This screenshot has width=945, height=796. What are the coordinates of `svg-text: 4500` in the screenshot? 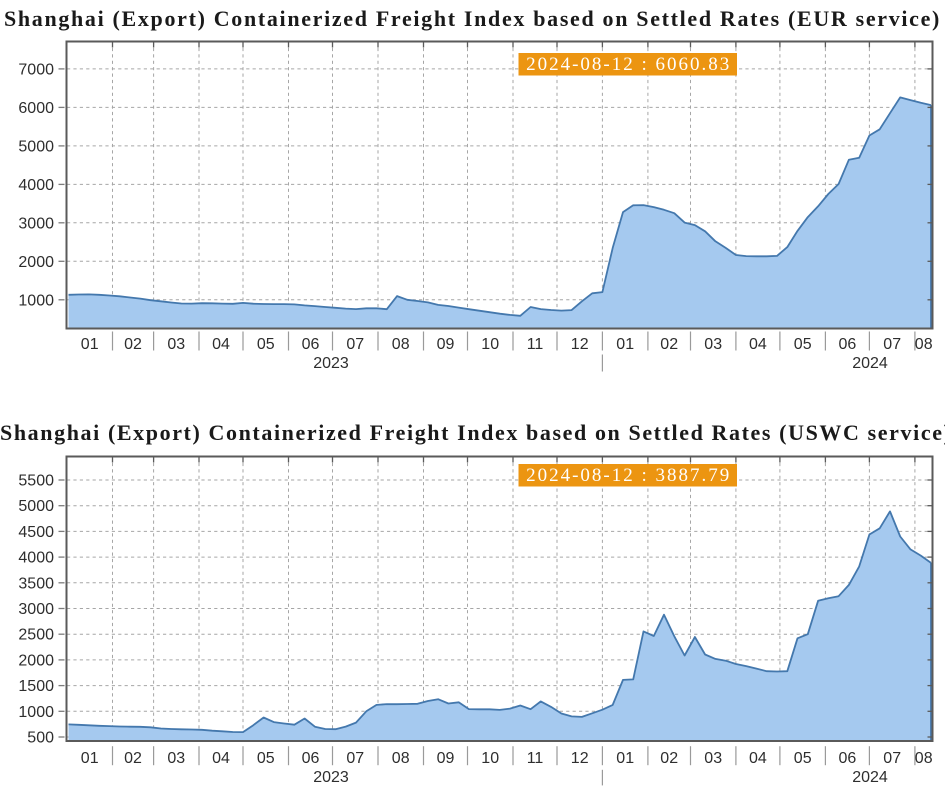 It's located at (36, 532).